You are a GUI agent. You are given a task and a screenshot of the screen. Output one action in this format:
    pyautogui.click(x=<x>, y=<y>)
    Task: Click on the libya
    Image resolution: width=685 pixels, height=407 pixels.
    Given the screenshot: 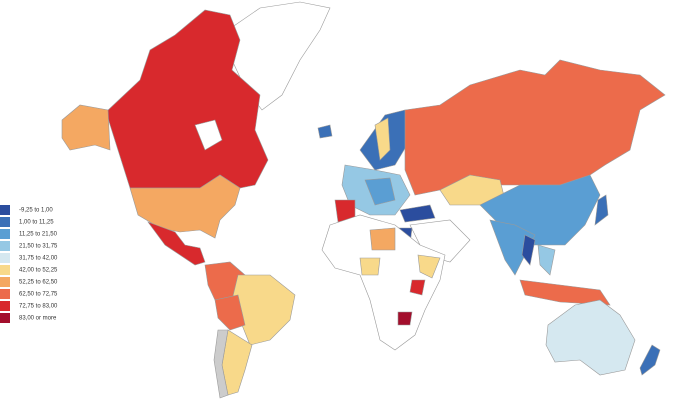 What is the action you would take?
    pyautogui.click(x=382, y=239)
    